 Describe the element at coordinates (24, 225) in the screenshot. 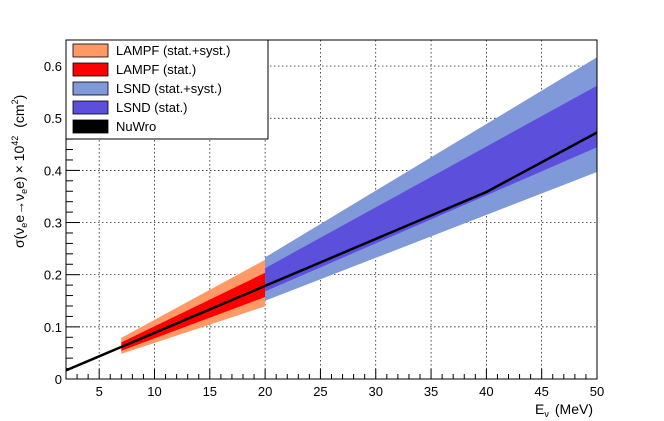

I see `y-axis-nu1-sub: e` at that location.